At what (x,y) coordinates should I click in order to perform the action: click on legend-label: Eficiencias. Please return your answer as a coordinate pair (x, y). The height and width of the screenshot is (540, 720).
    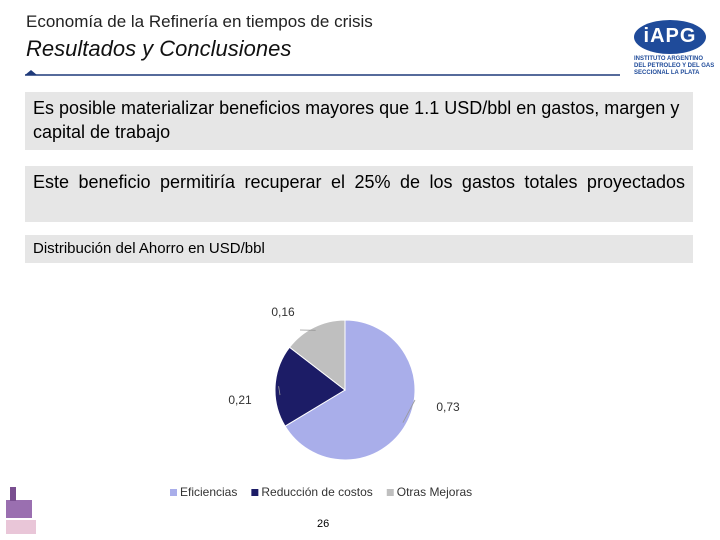
    Looking at the image, I should click on (208, 492).